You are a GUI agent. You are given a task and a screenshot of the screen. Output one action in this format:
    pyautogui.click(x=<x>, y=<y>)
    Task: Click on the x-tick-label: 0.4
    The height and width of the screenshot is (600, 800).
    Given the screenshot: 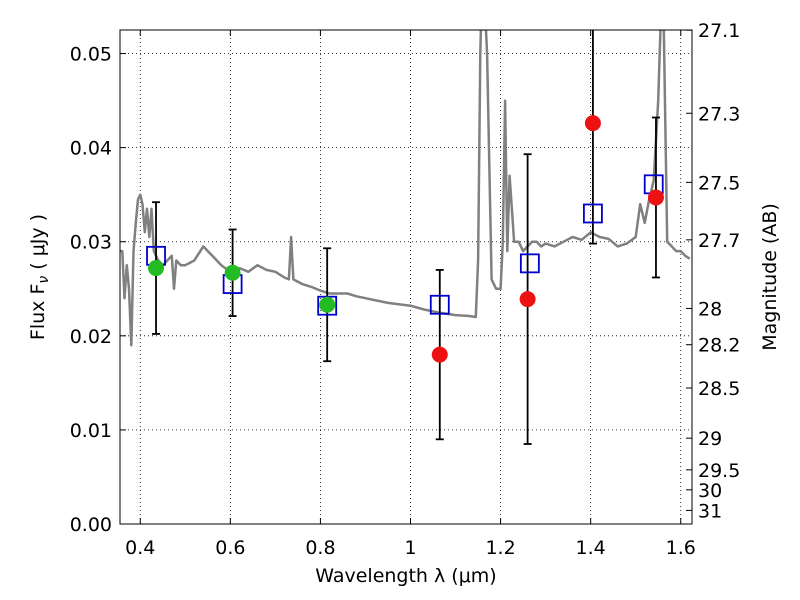 What is the action you would take?
    pyautogui.click(x=140, y=548)
    